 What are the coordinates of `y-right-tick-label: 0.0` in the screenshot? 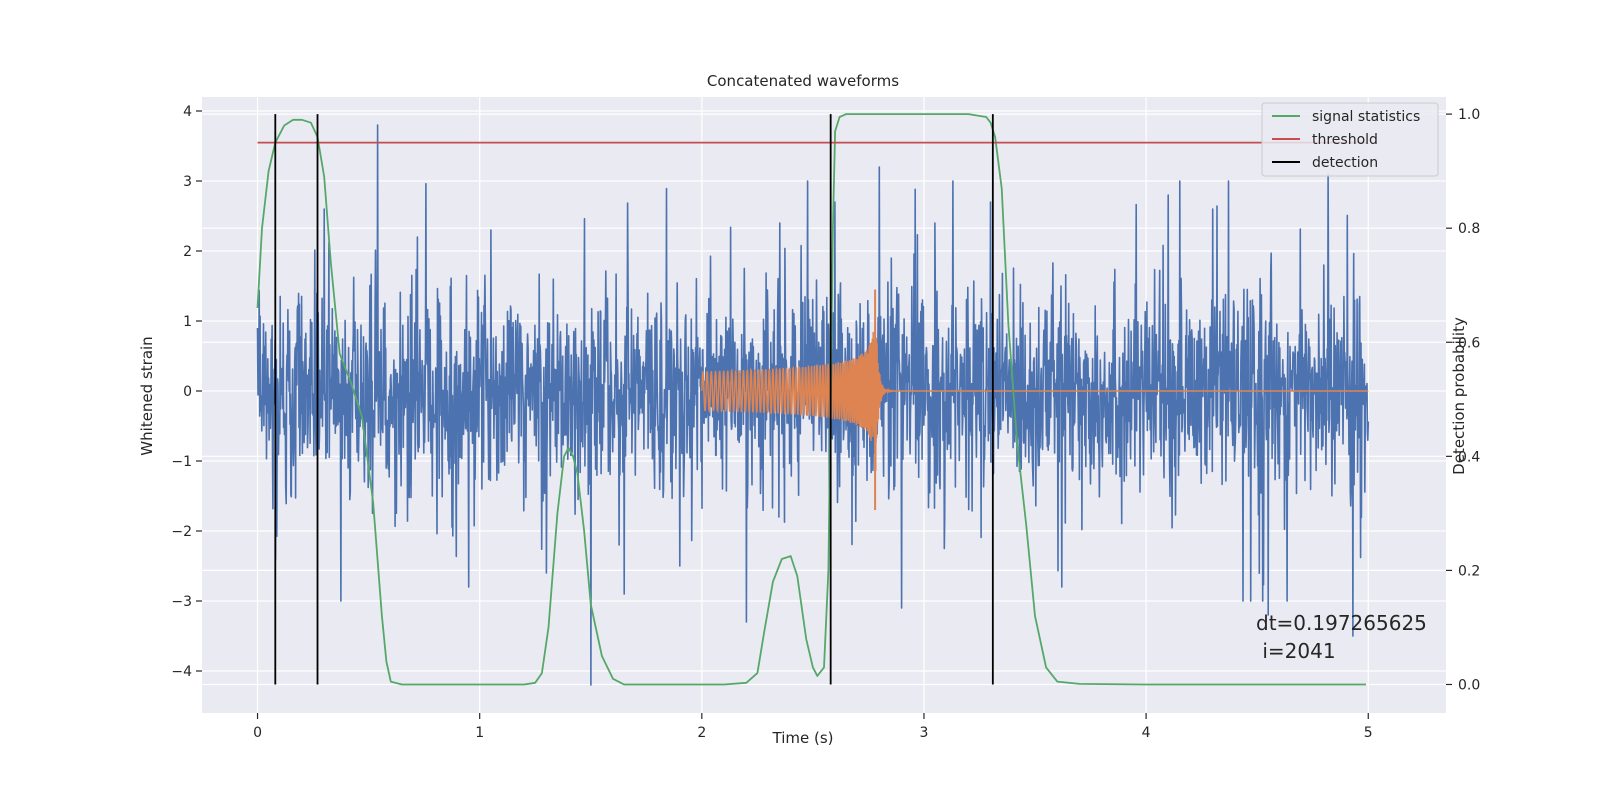 It's located at (1469, 685).